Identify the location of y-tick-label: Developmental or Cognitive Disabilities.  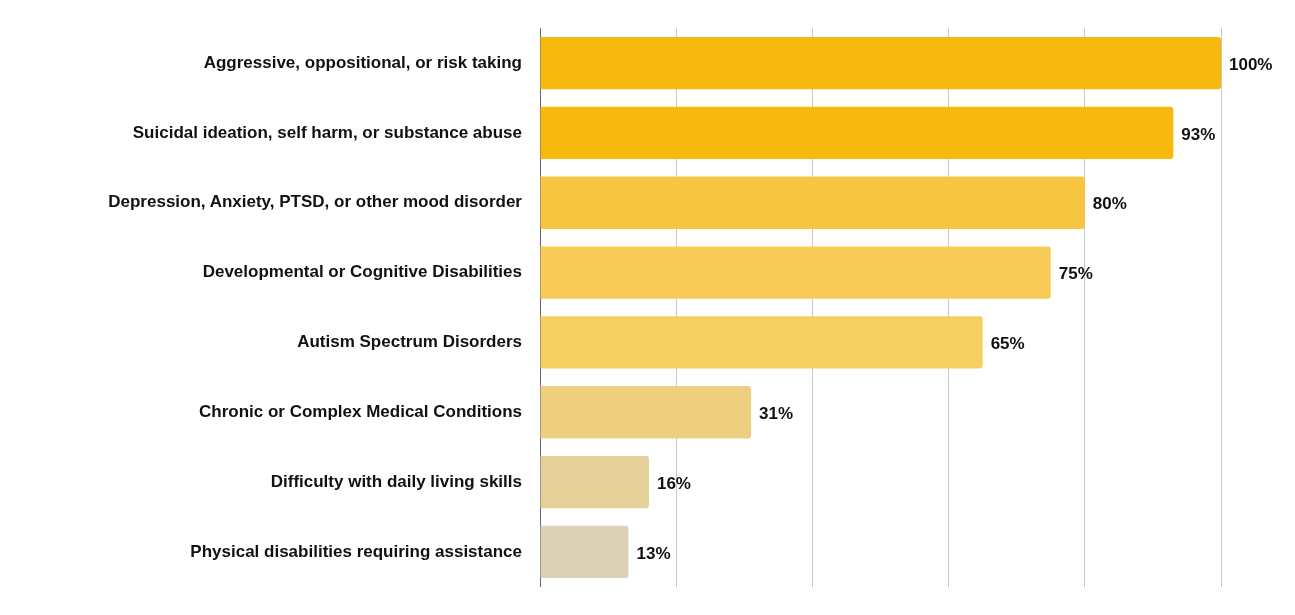
(362, 272).